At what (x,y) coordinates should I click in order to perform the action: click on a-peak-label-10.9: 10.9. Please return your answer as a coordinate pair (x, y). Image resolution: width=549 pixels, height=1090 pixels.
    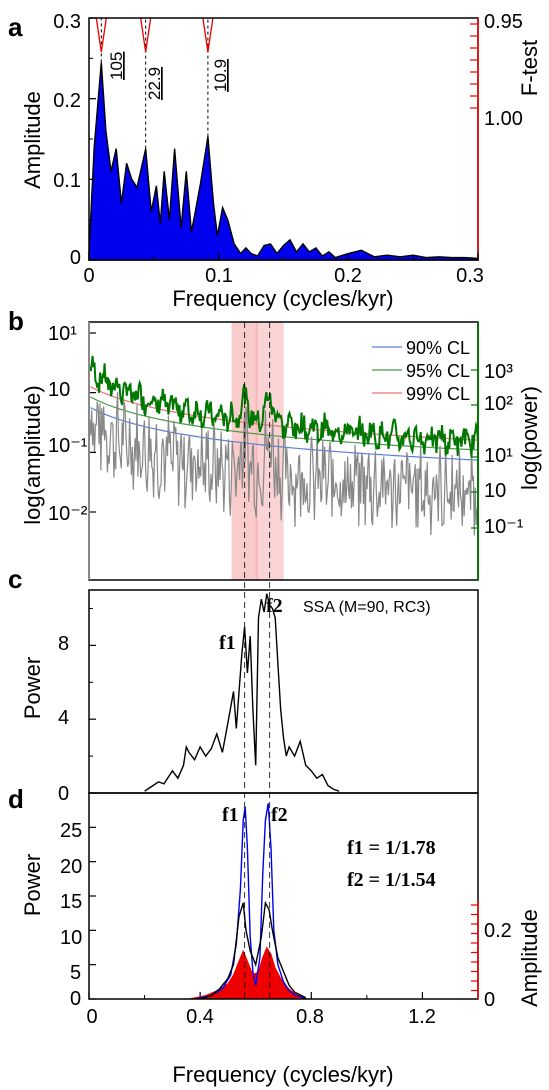
    Looking at the image, I should click on (220, 75).